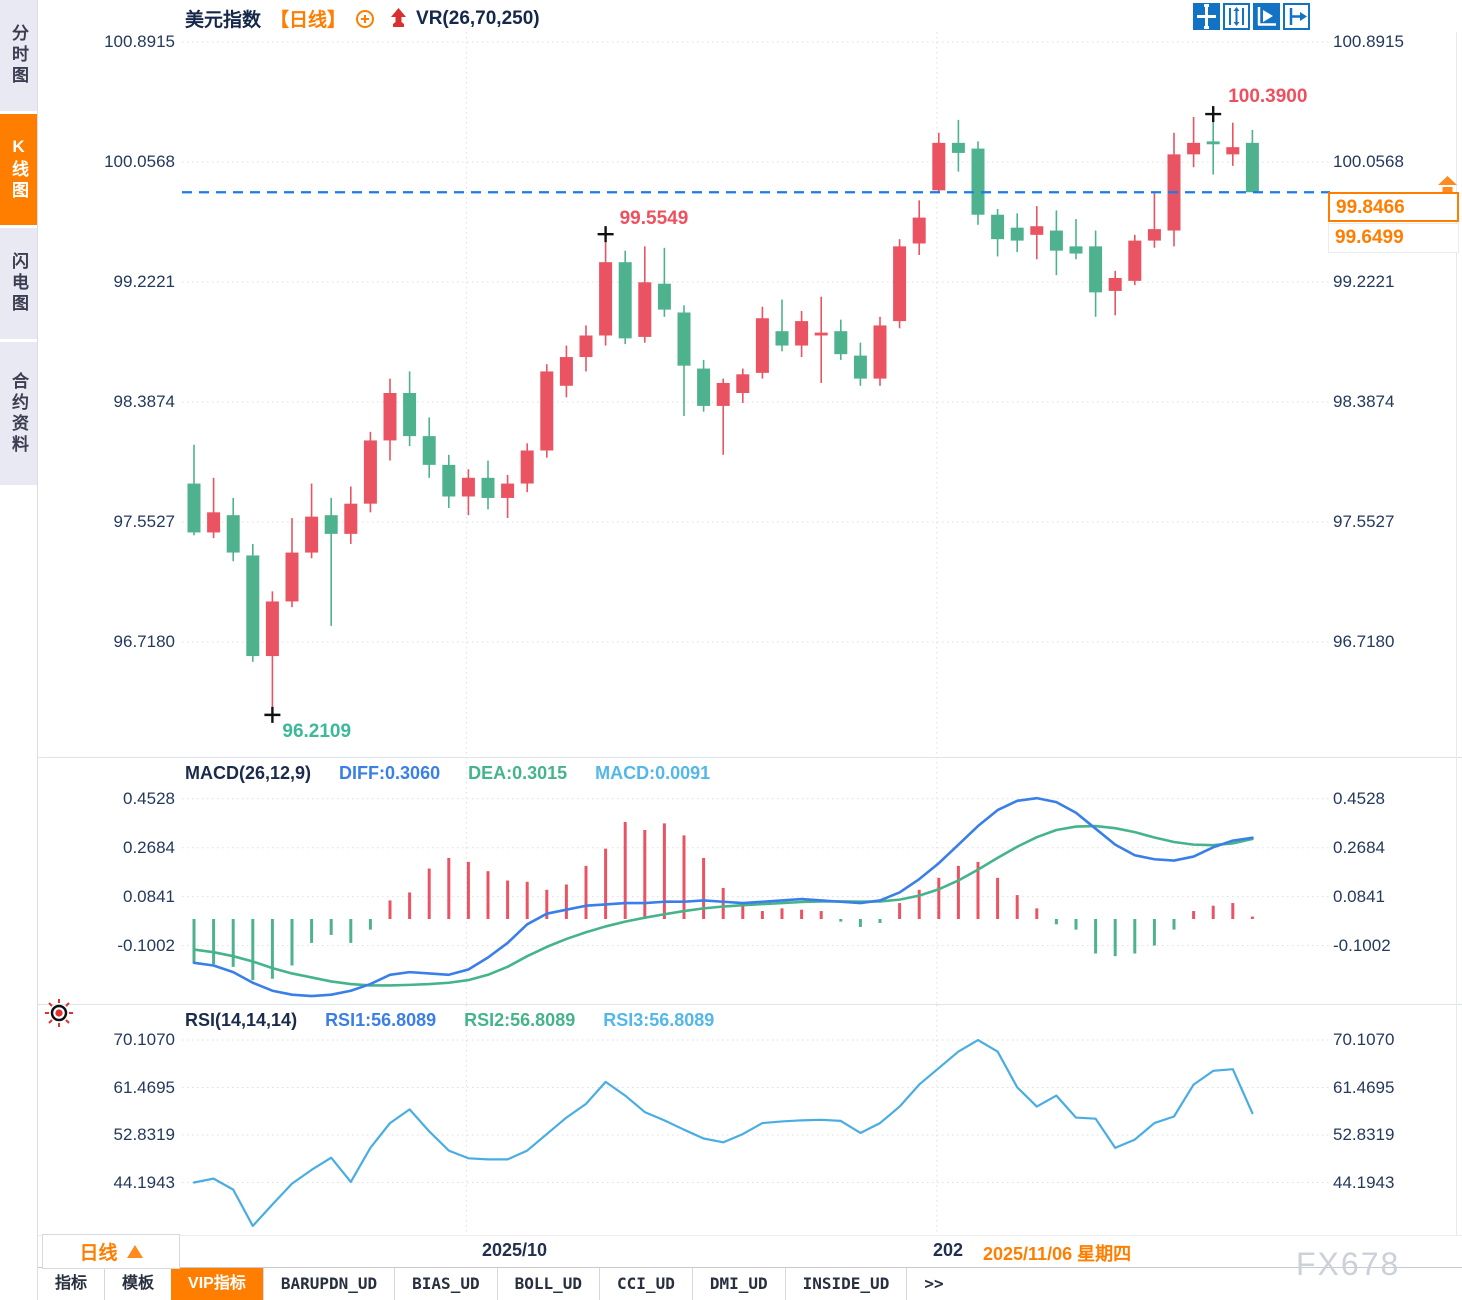  What do you see at coordinates (390, 773) in the screenshot?
I see `macd-diff-value: DIFF:0.3060` at bounding box center [390, 773].